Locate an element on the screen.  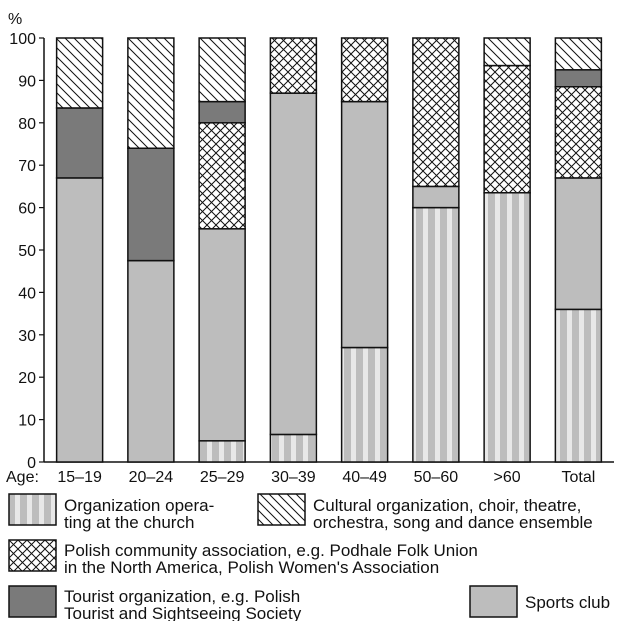
legend-swatch-sports is located at coordinates (493, 601).